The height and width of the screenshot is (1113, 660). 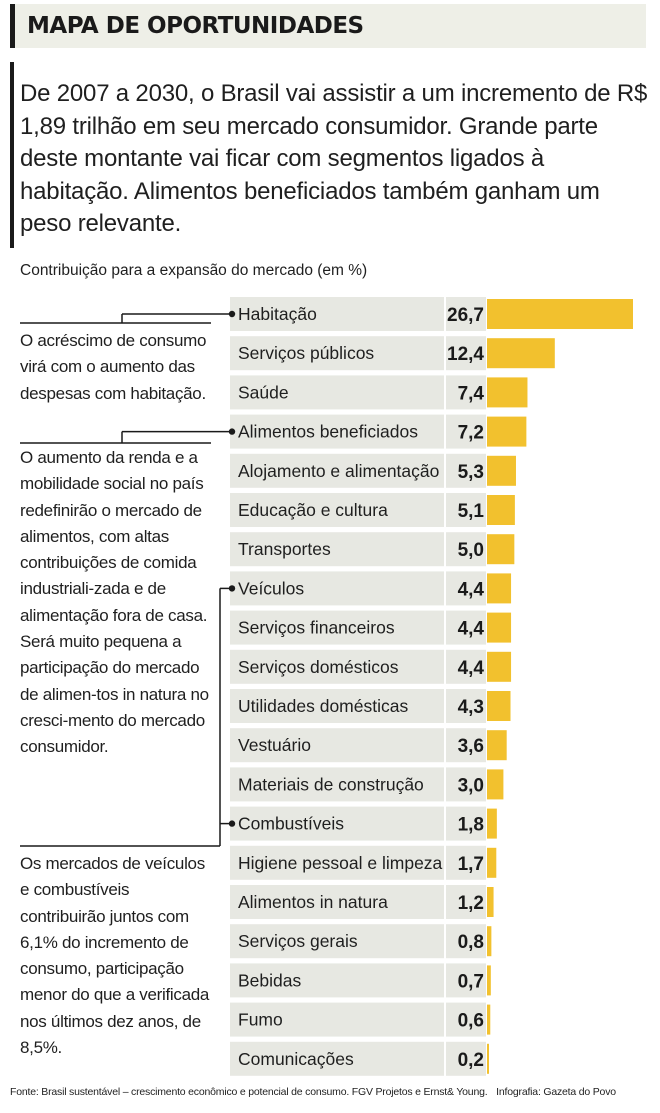 I want to click on value-label: 4,3, so click(x=471, y=707).